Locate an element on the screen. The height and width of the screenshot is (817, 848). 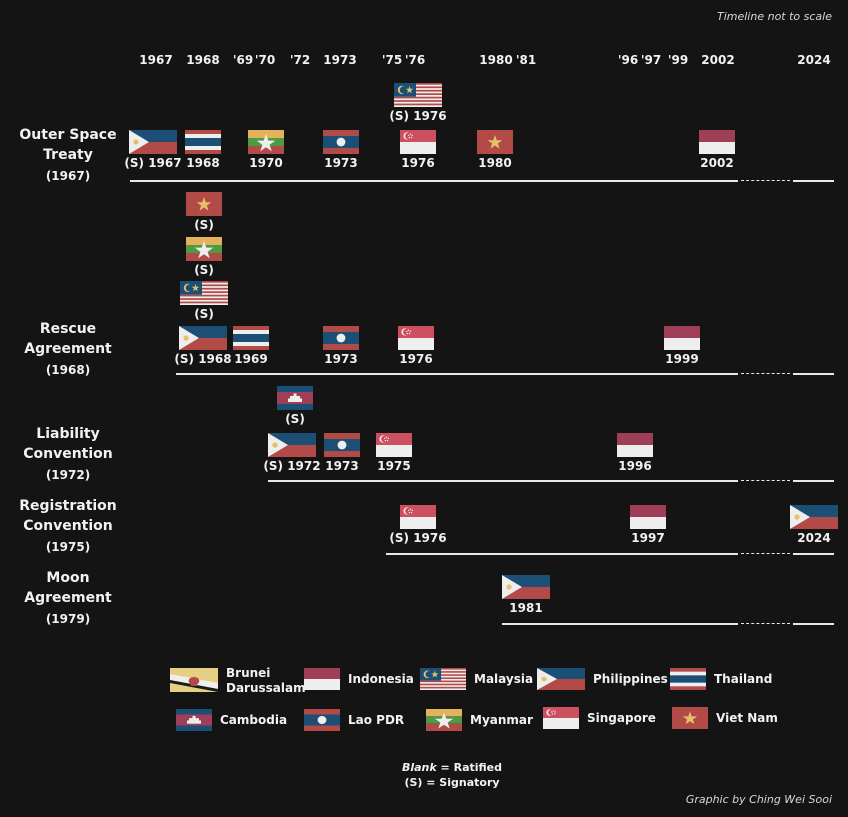
ratification-label: 1981 is located at coordinates (526, 608).